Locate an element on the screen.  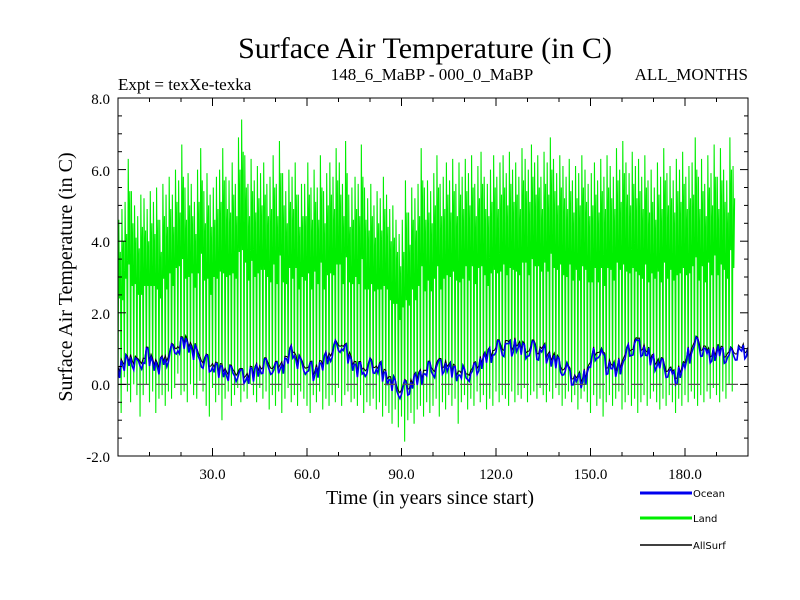
x-tick-label: 60.0 is located at coordinates (307, 475).